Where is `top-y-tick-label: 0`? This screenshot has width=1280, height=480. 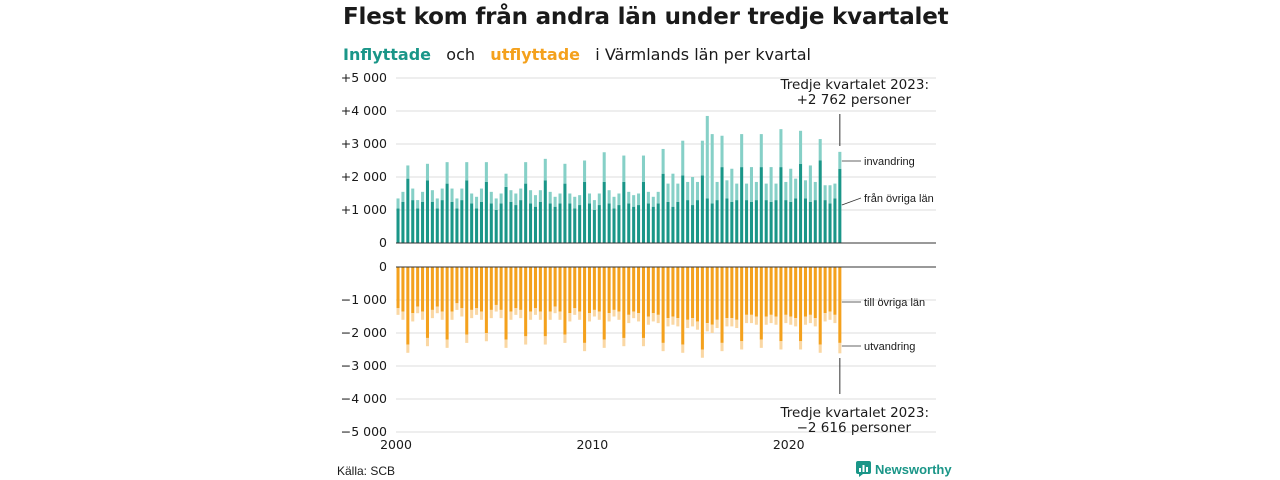
top-y-tick-label: 0 is located at coordinates (383, 242).